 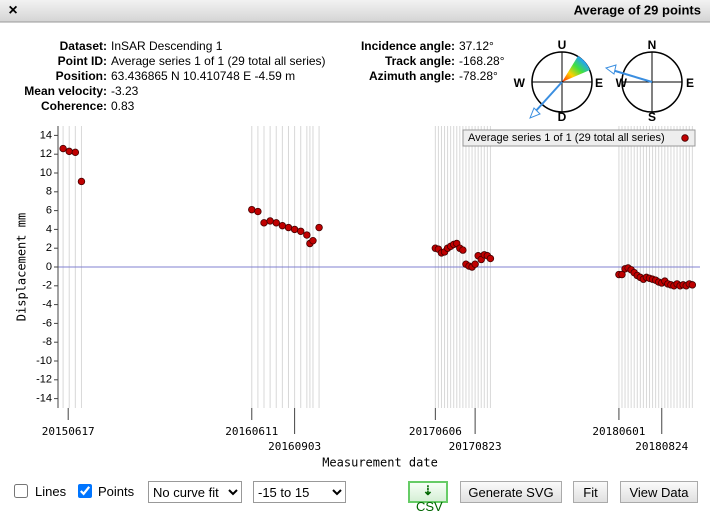 What do you see at coordinates (435, 431) in the screenshot?
I see `x-tick-label: 20170606` at bounding box center [435, 431].